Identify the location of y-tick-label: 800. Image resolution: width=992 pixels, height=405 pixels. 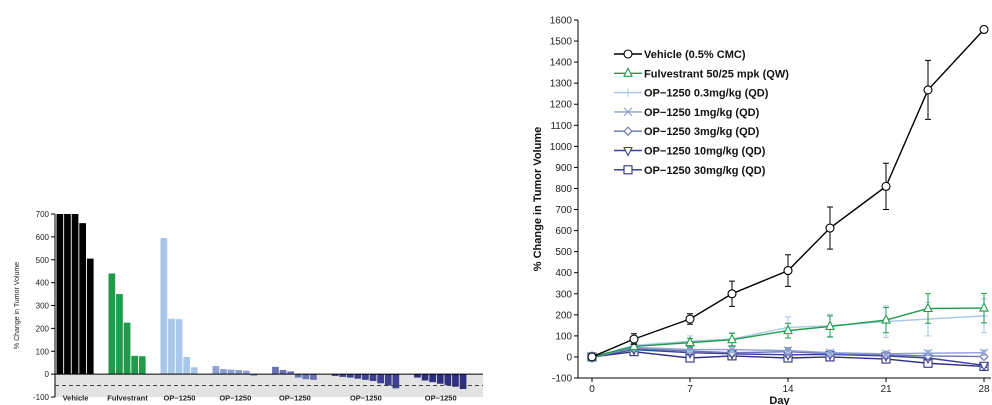
(563, 189).